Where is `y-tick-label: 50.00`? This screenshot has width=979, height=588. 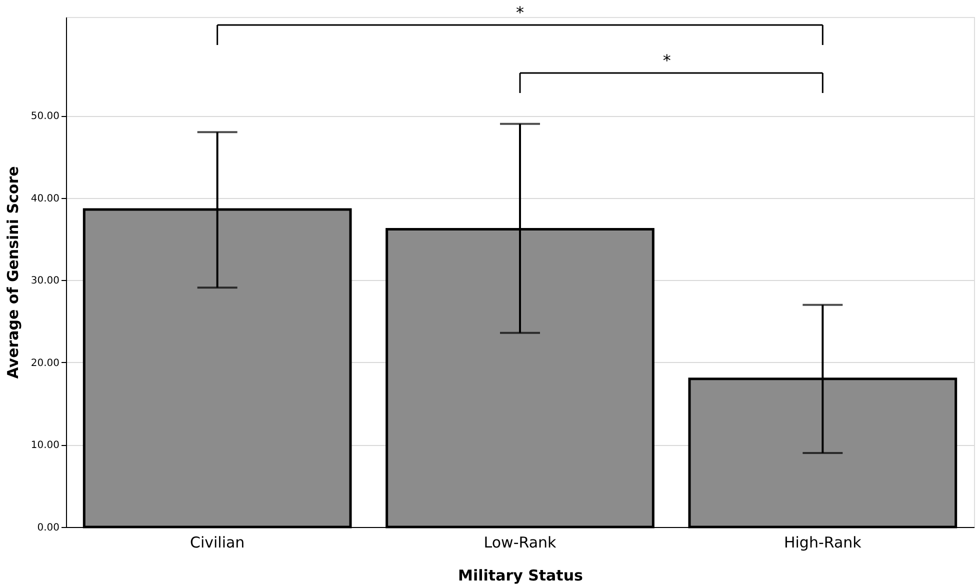 y-tick-label: 50.00 is located at coordinates (45, 116).